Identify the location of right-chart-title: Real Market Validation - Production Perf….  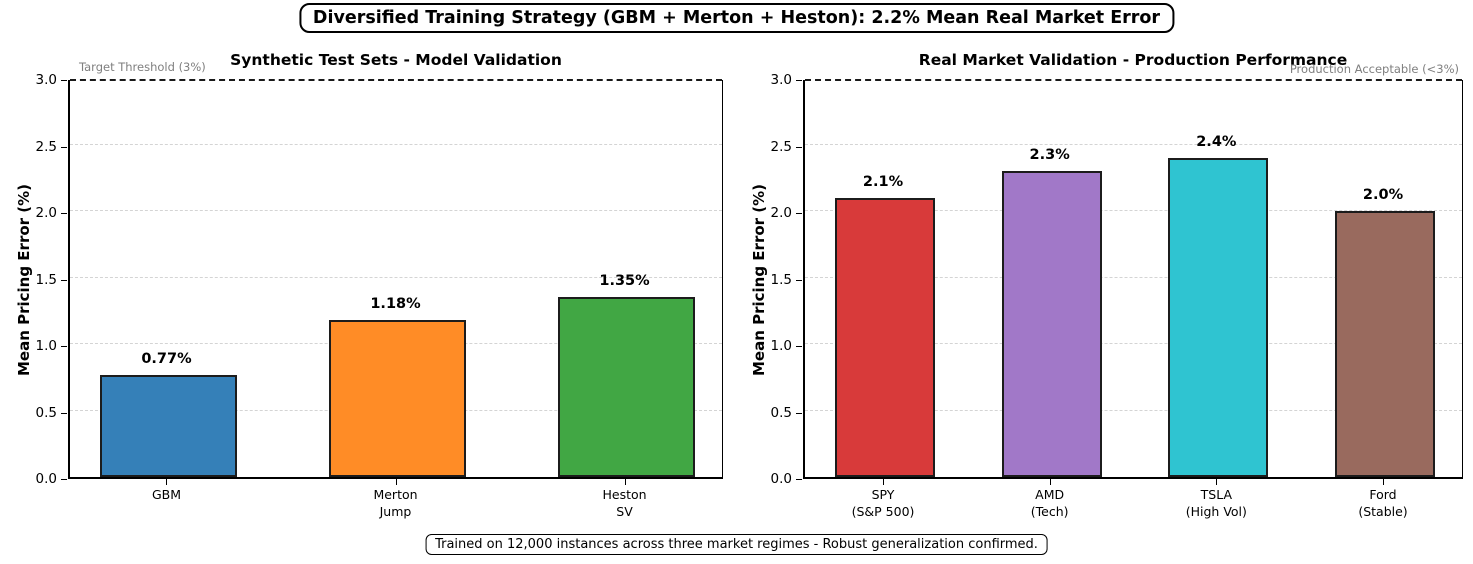
(1133, 60).